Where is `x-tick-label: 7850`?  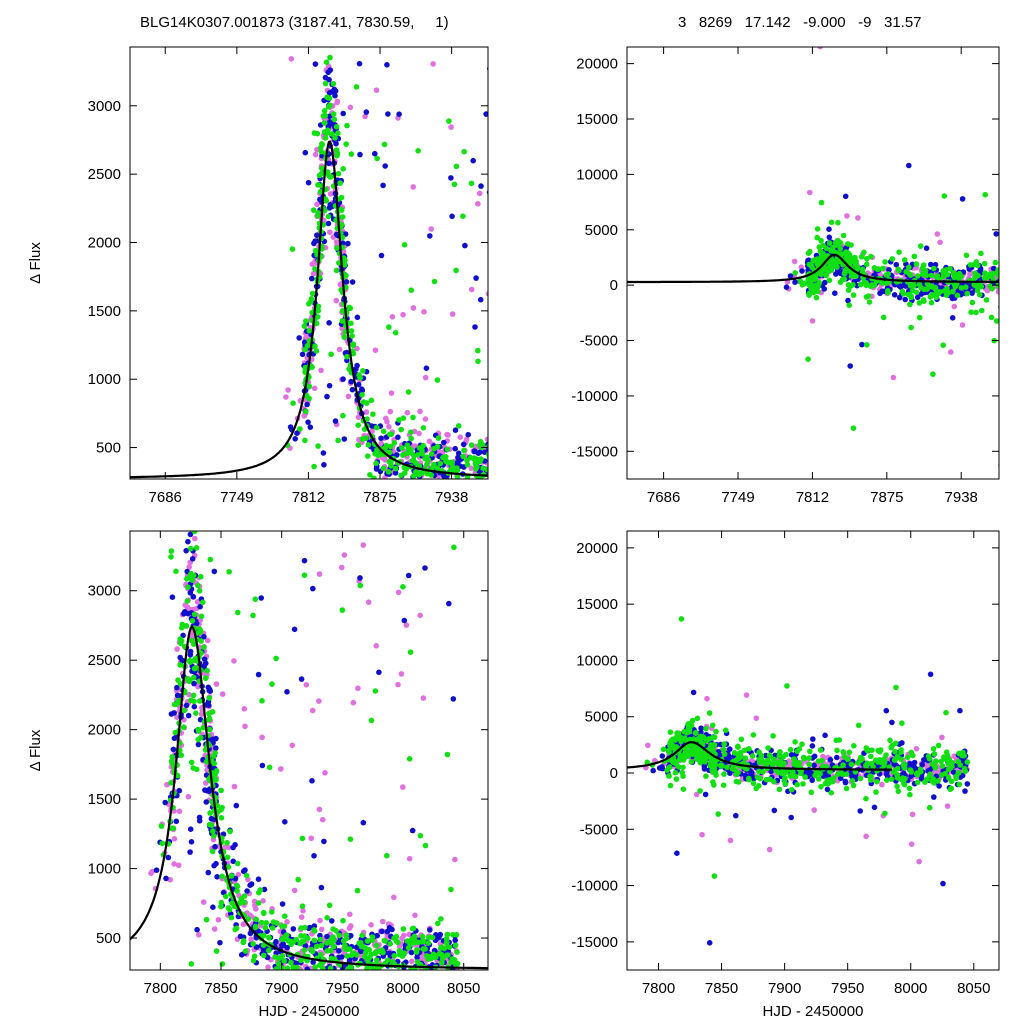 x-tick-label: 7850 is located at coordinates (220, 988).